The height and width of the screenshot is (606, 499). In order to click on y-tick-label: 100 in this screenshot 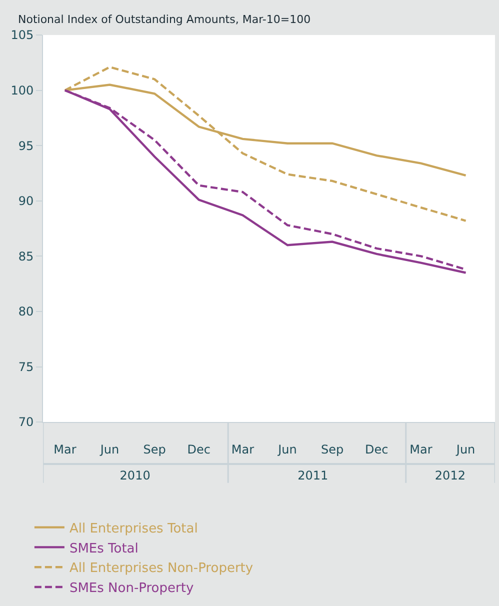, I will do `click(22, 90)`.